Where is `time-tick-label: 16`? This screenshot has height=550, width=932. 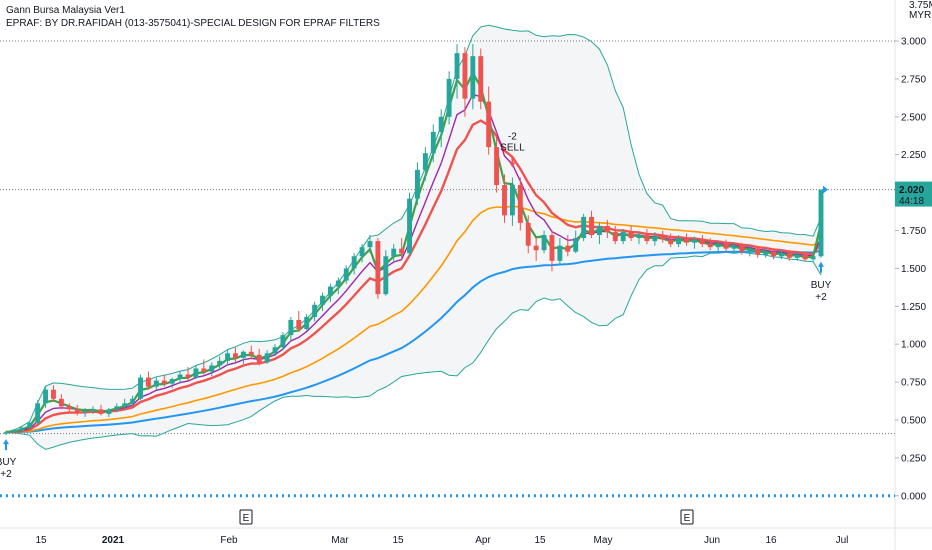 time-tick-label: 16 is located at coordinates (771, 540).